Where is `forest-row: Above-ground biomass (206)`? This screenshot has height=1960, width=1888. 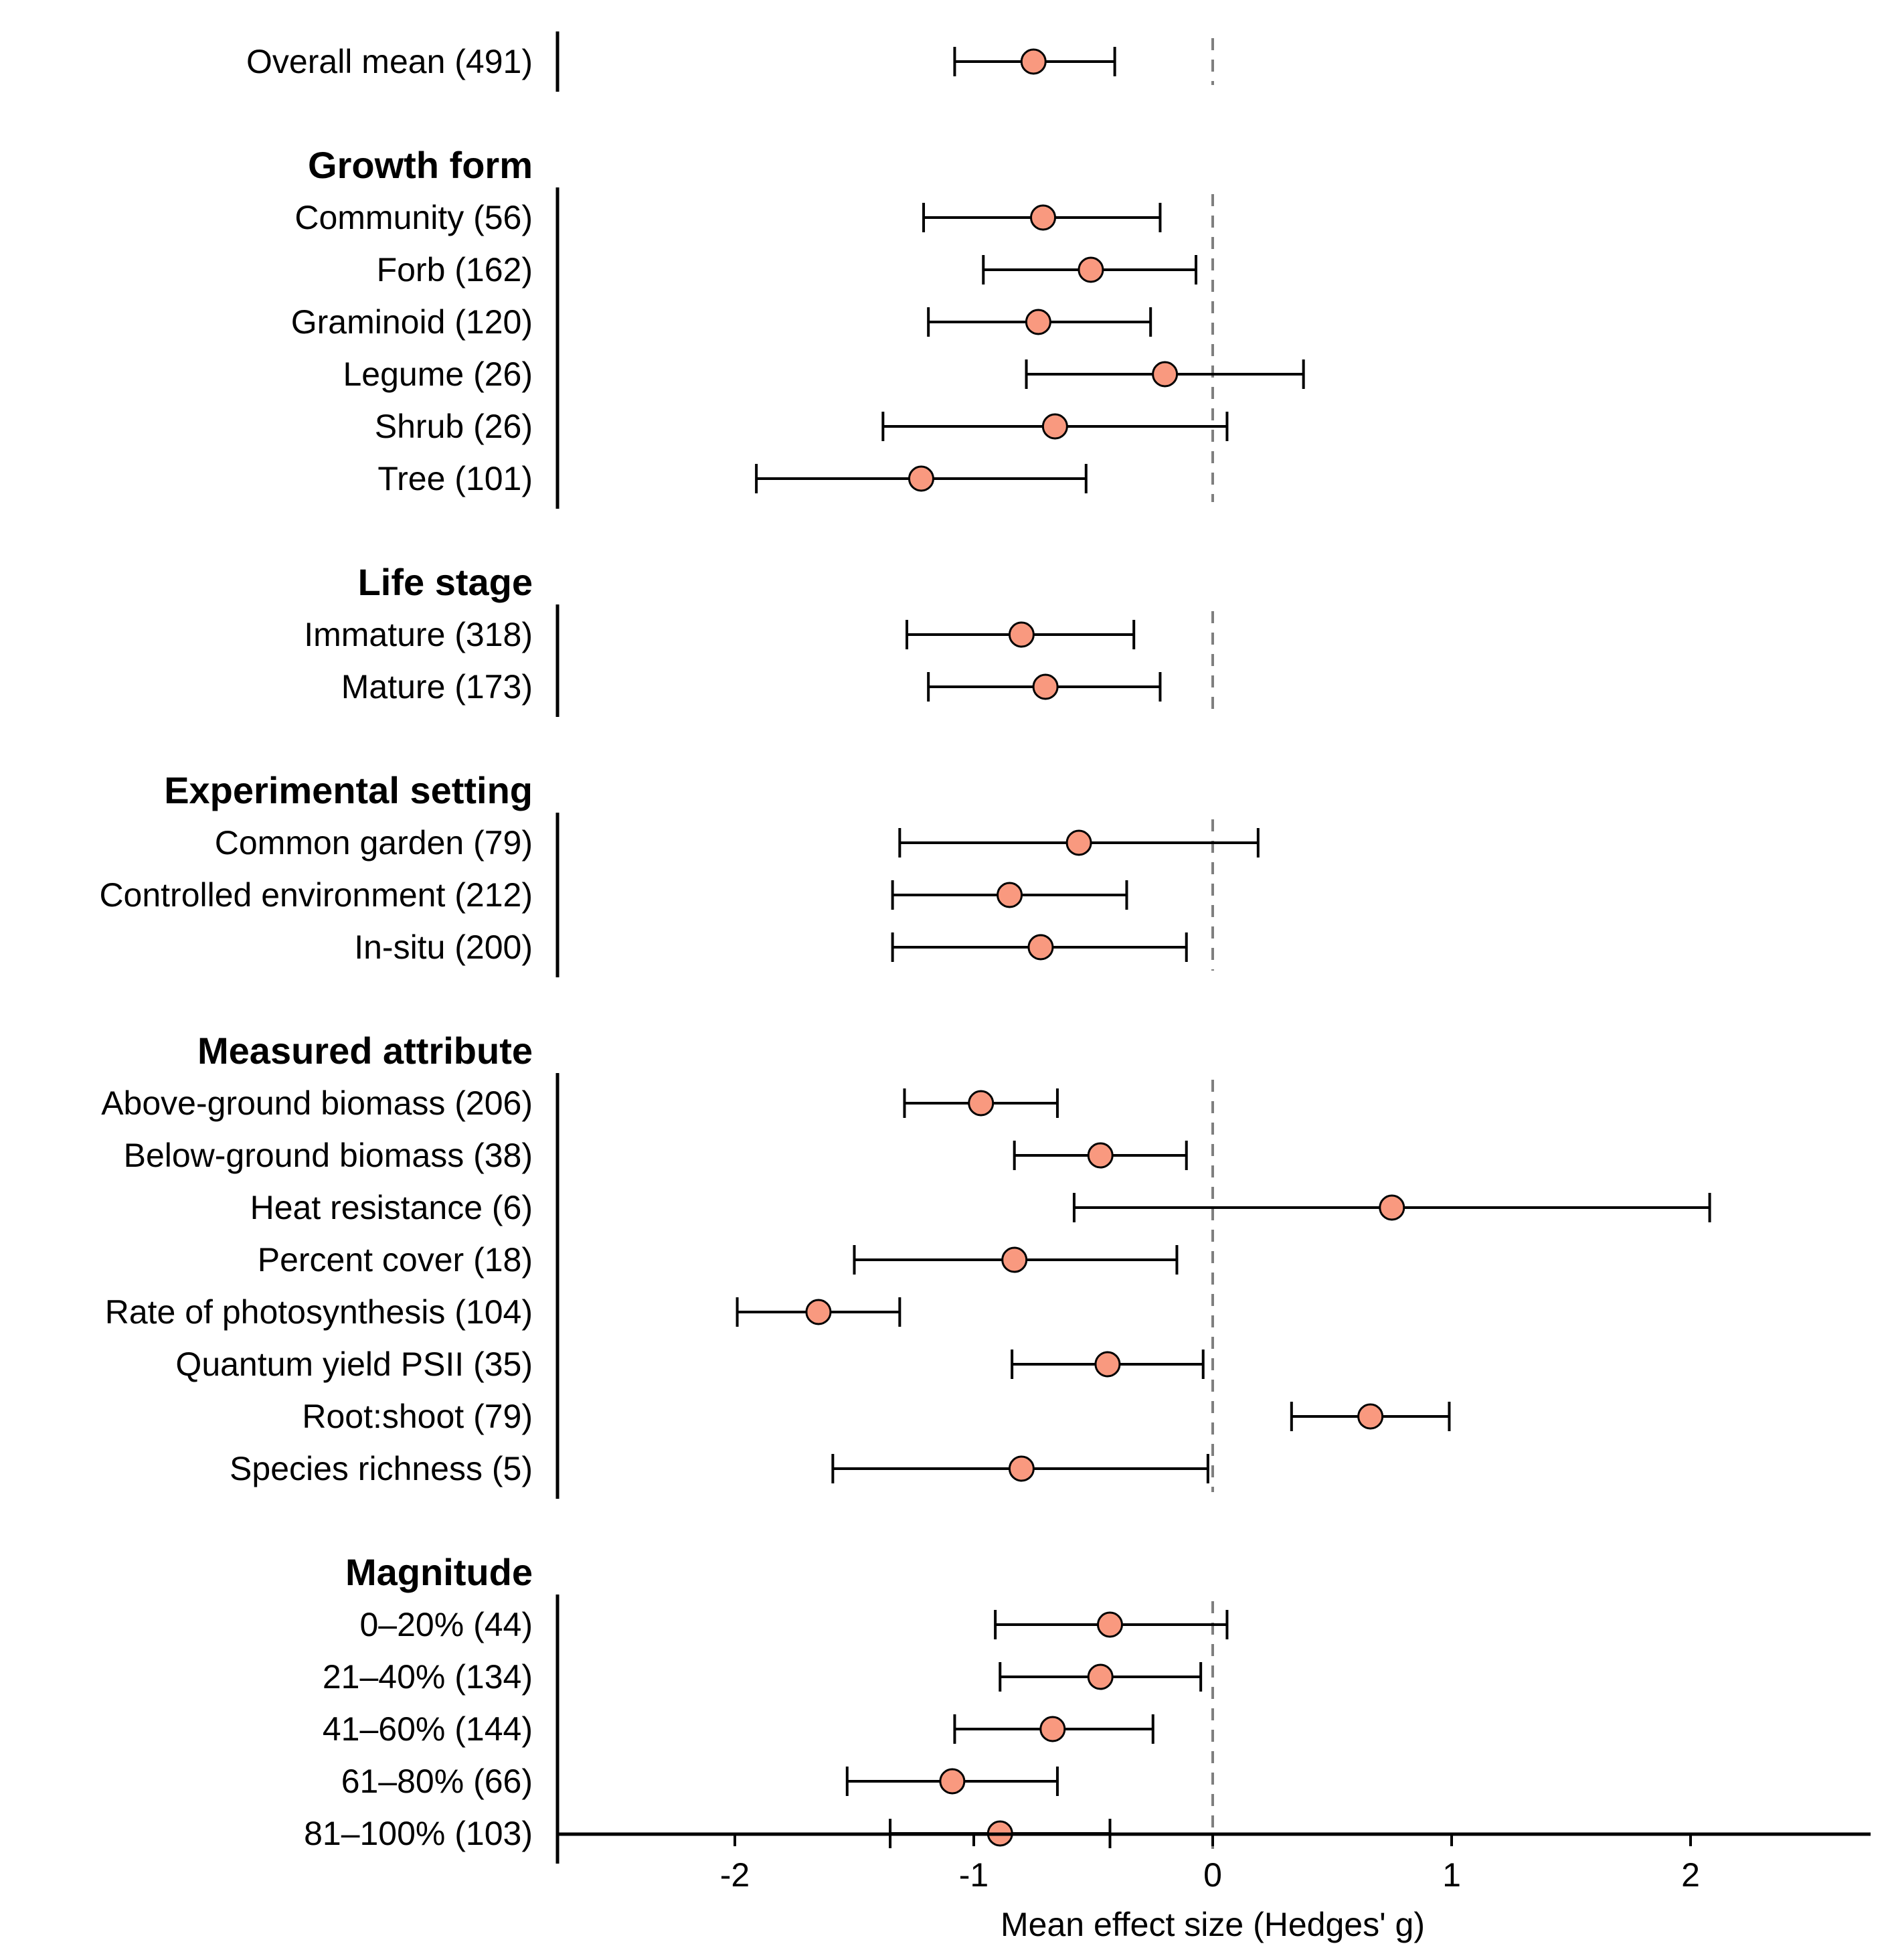
forest-row: Above-ground biomass (206) is located at coordinates (580, 1103).